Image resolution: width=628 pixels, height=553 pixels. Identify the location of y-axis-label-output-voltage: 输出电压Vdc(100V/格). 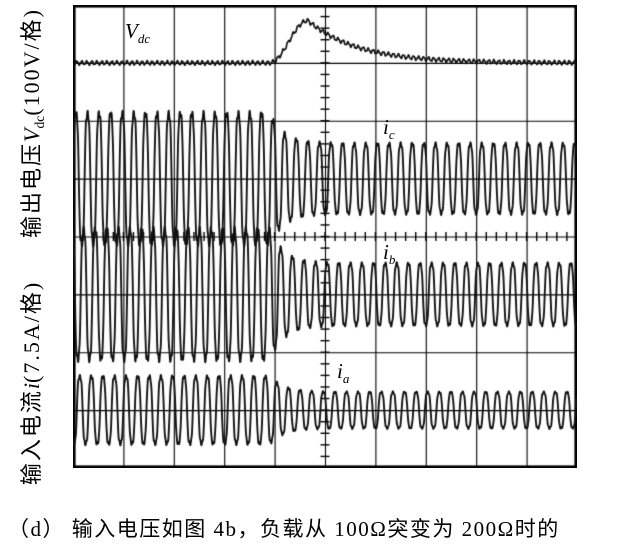
(31, 123).